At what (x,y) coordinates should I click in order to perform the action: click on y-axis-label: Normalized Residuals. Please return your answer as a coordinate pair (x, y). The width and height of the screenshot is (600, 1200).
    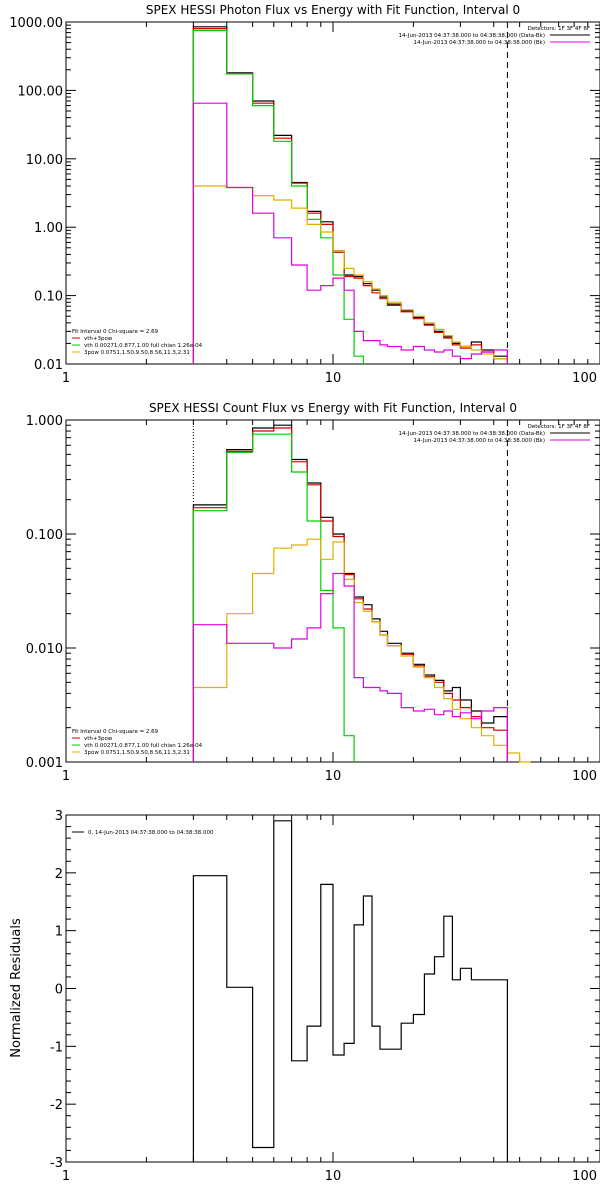
    Looking at the image, I should click on (16, 988).